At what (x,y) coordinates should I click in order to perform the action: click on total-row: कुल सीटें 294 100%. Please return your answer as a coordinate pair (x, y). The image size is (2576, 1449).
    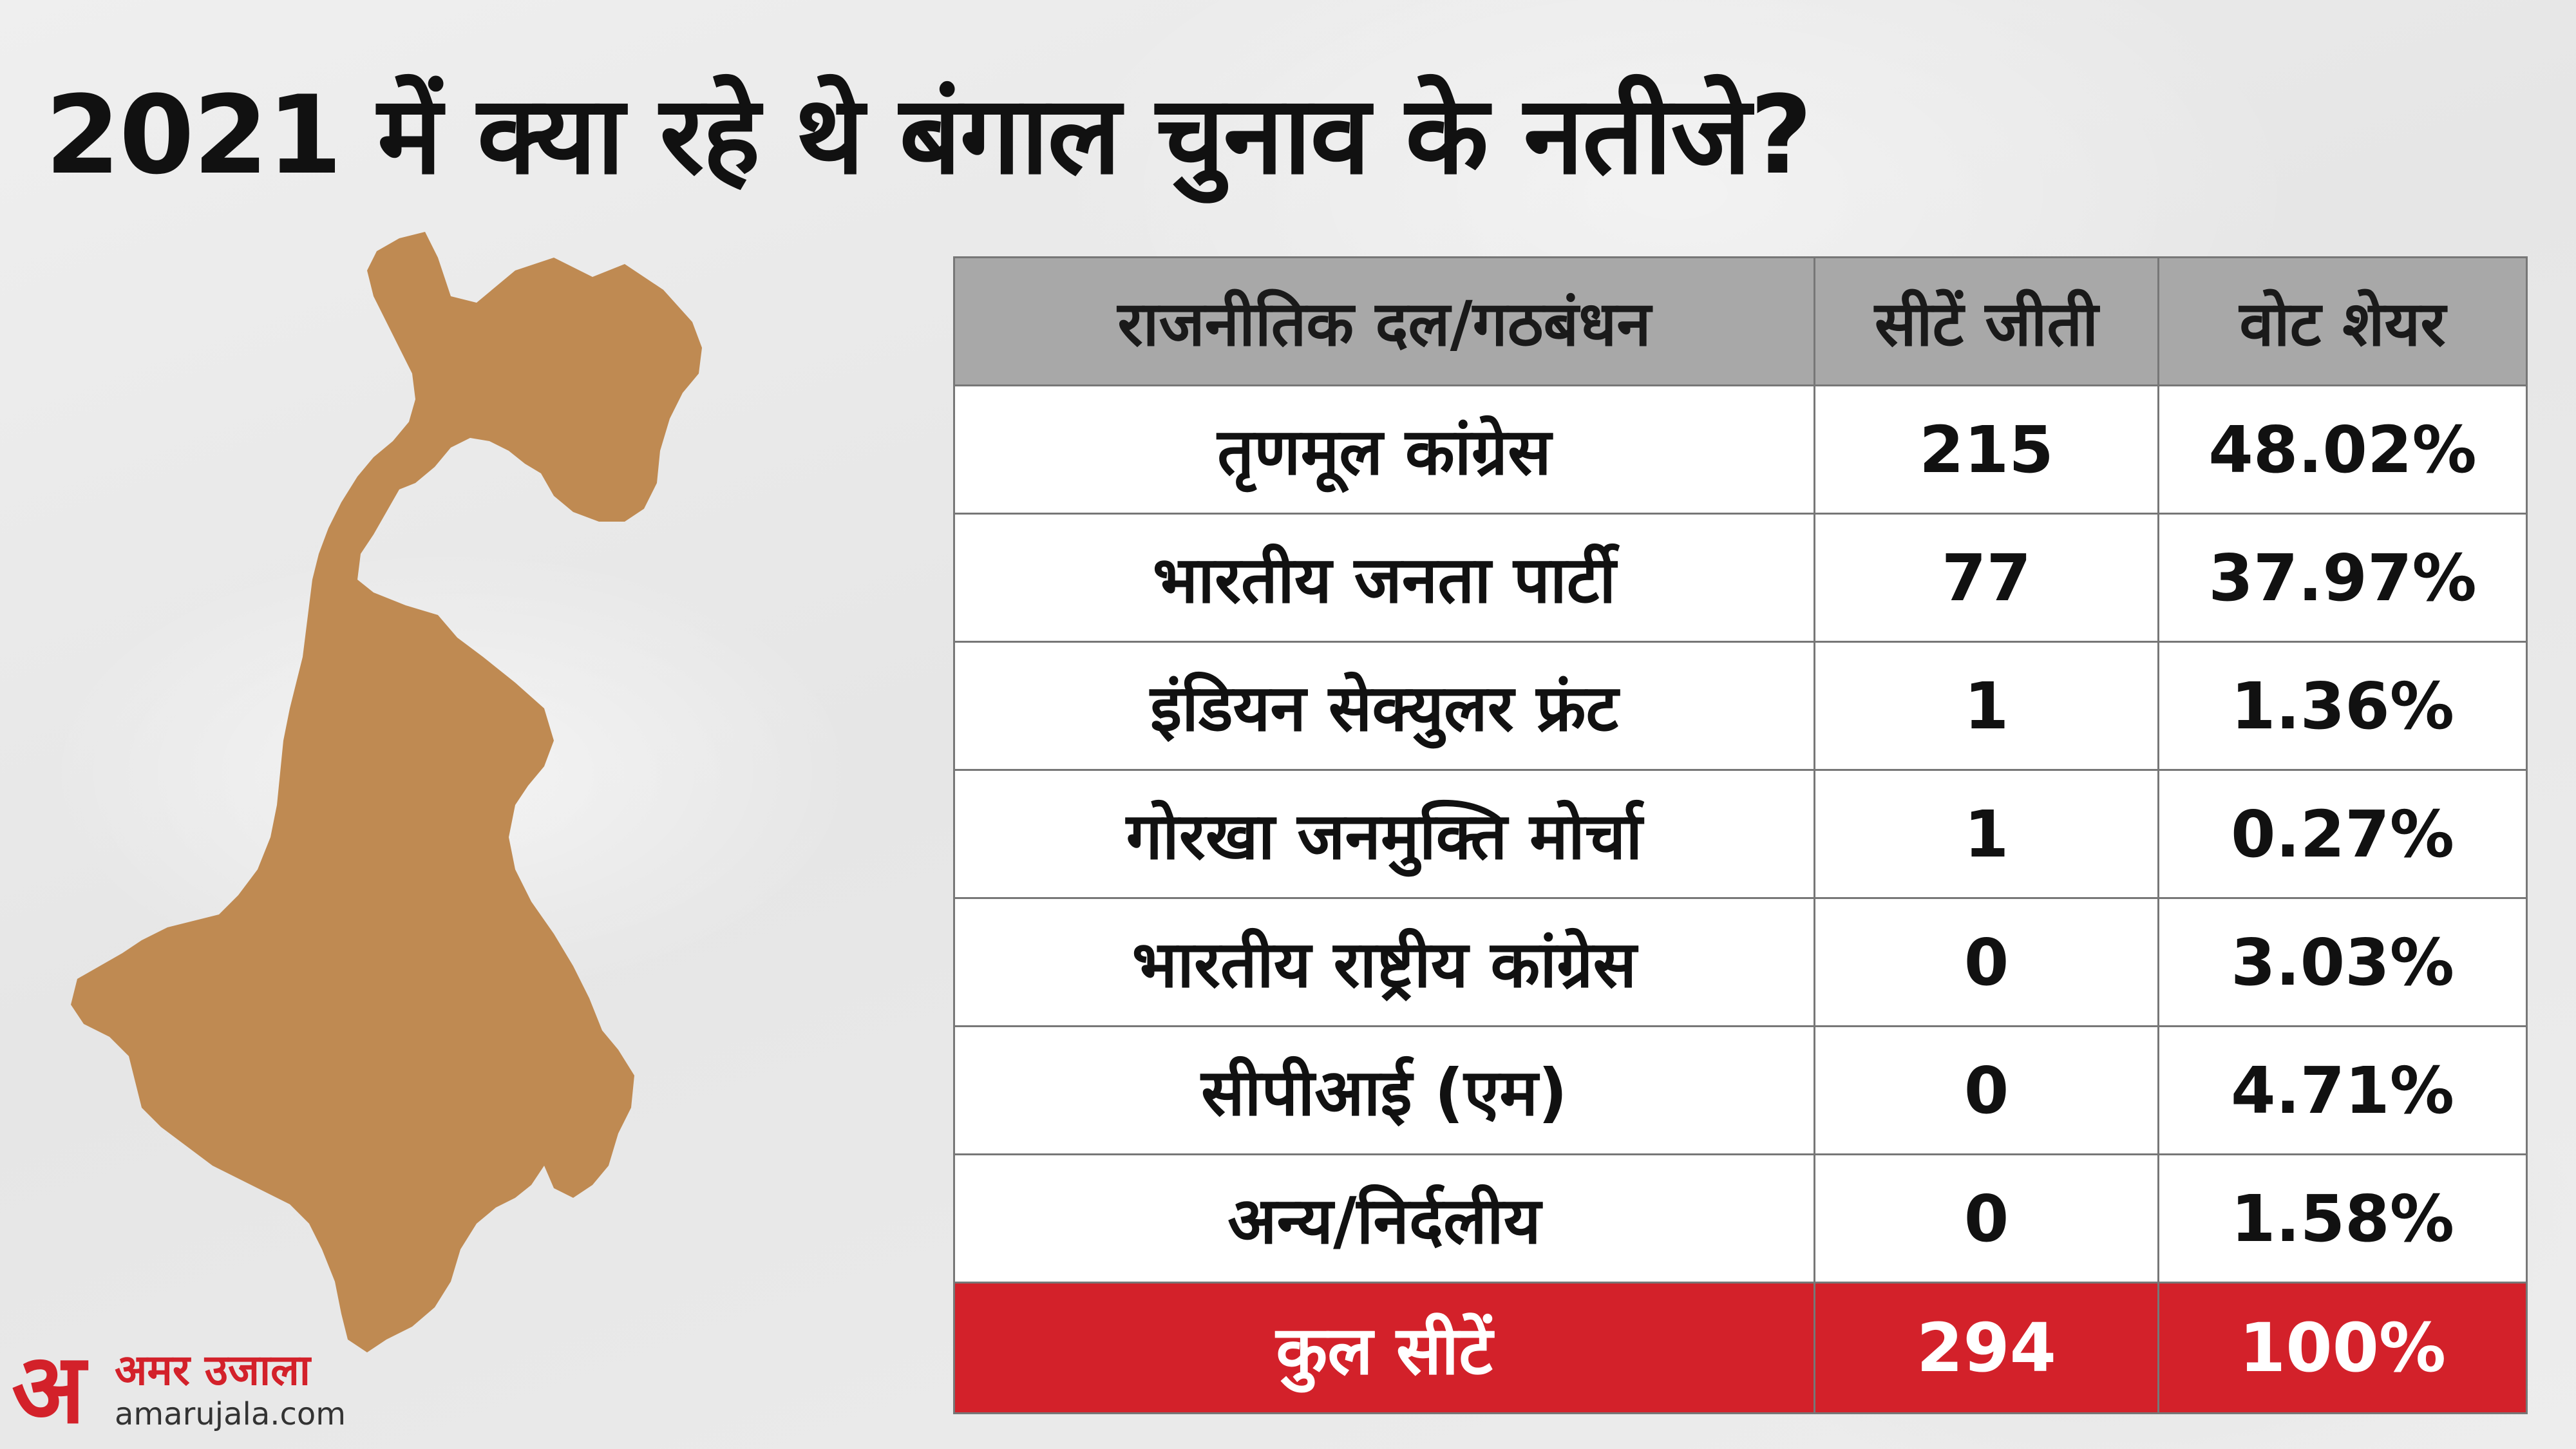
    Looking at the image, I should click on (1740, 1348).